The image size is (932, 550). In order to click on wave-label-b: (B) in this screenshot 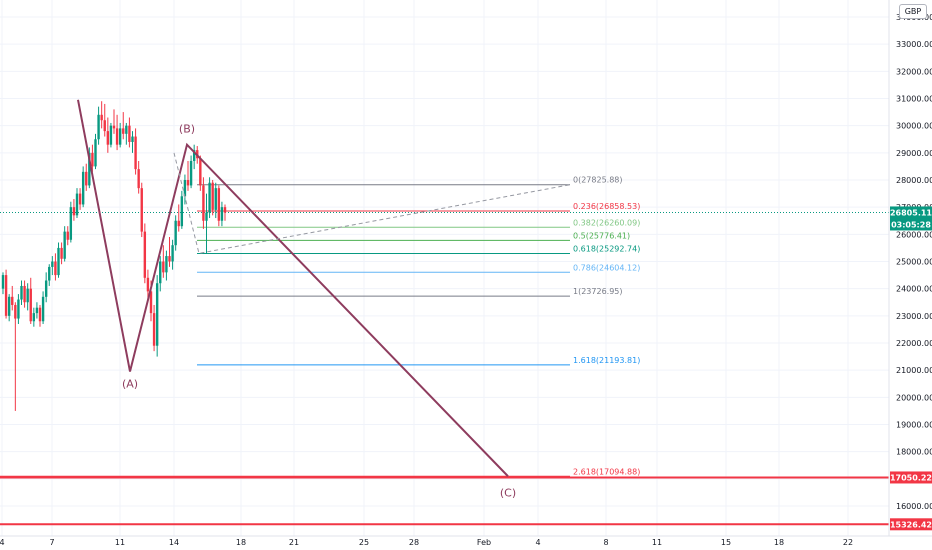, I will do `click(187, 129)`.